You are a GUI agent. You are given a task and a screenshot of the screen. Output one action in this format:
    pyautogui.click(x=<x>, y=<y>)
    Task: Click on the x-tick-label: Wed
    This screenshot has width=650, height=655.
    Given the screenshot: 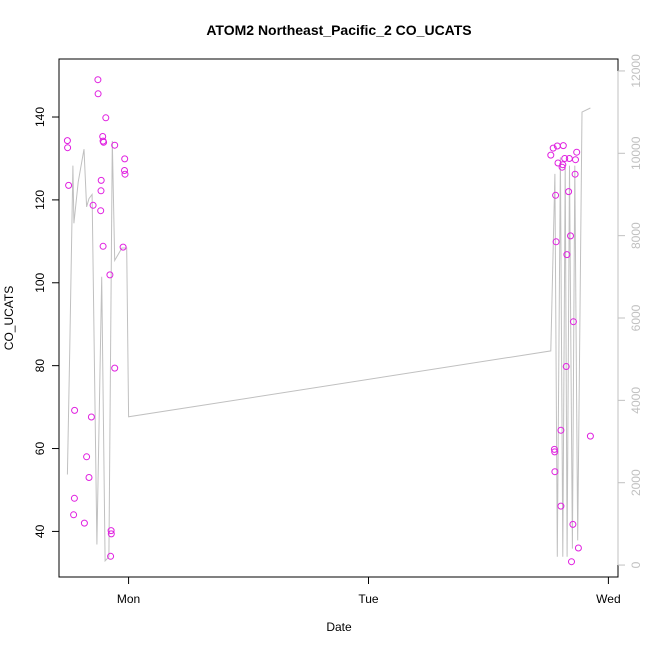 What is the action you would take?
    pyautogui.click(x=608, y=599)
    